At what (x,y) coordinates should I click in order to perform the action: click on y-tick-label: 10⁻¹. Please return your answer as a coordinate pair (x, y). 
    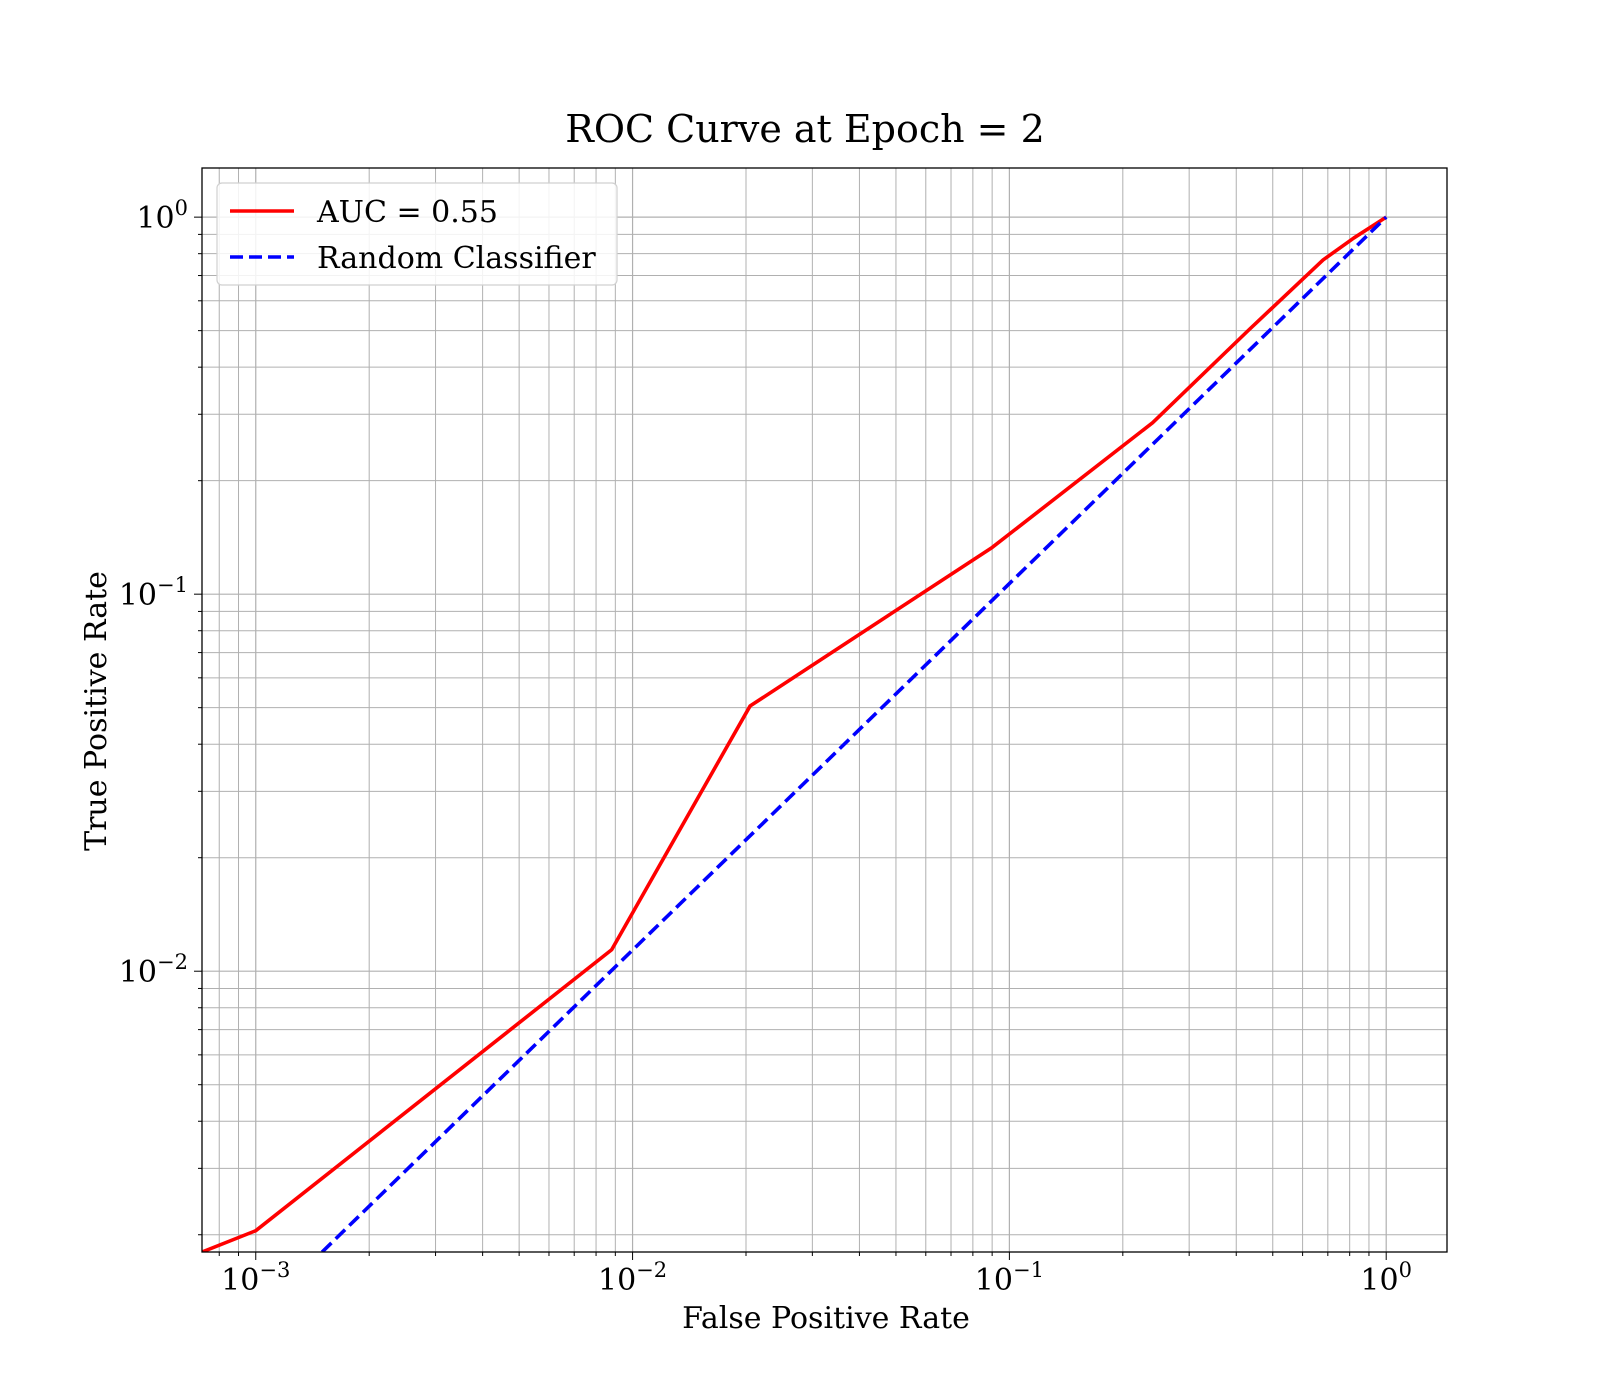
    Looking at the image, I should click on (153, 593).